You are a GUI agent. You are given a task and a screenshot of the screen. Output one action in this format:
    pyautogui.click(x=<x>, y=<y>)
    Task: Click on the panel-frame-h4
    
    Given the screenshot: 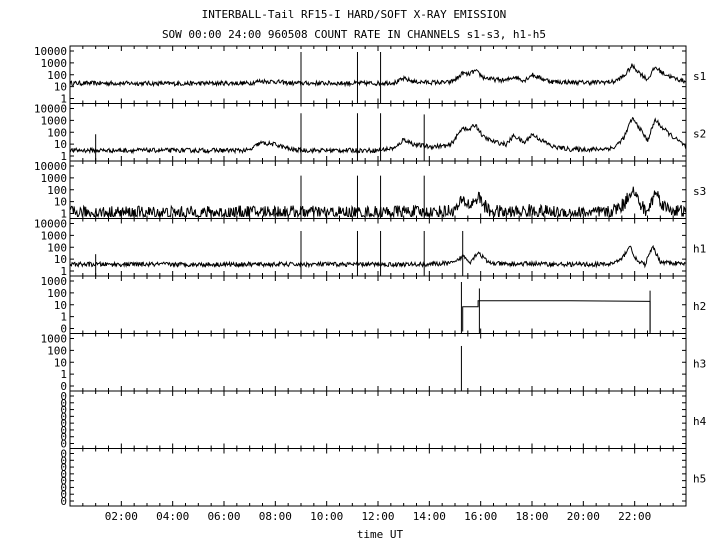 What is the action you would take?
    pyautogui.click(x=378, y=419)
    